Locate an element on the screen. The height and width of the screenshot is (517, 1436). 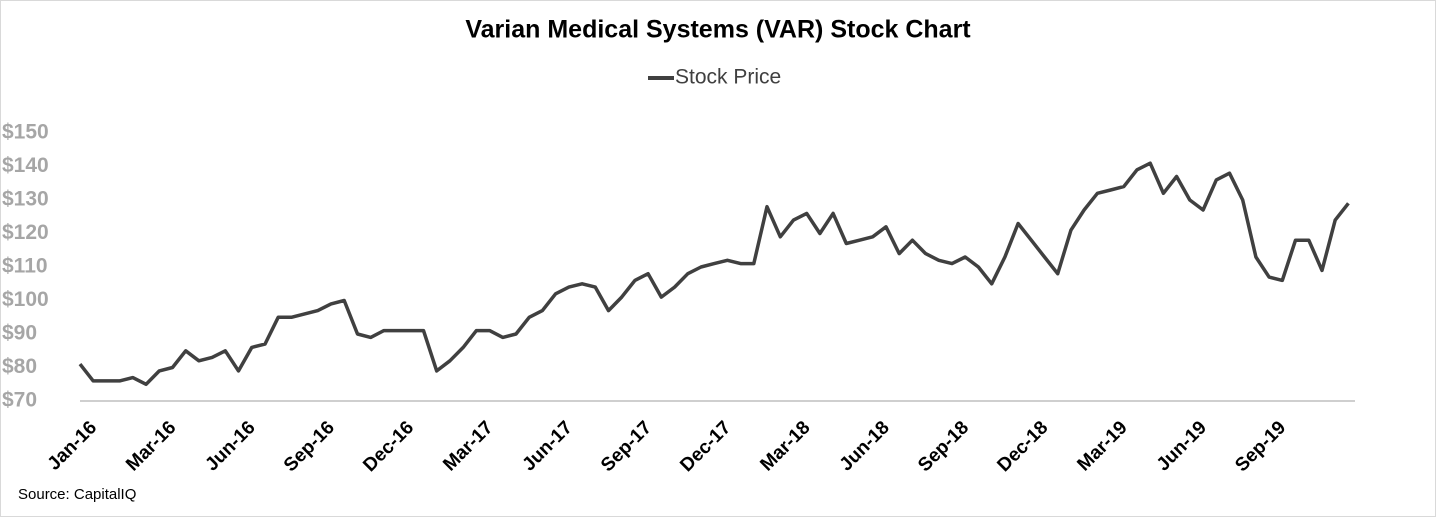
y-tick-label: $90 is located at coordinates (19, 333).